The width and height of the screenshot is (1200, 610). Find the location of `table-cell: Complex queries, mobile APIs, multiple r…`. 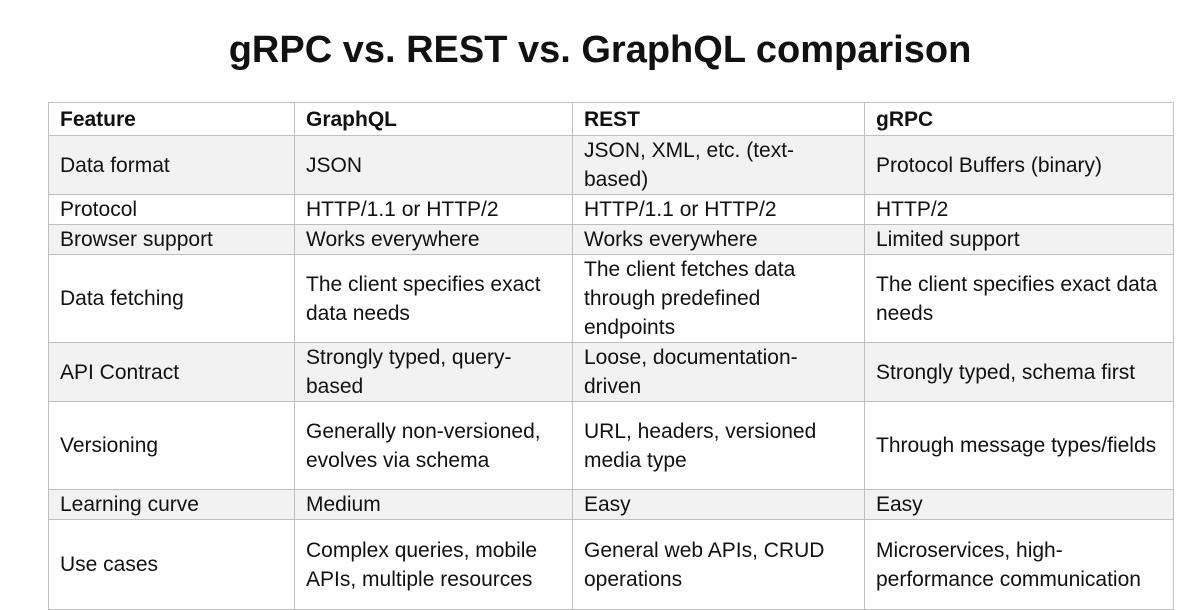

table-cell: Complex queries, mobile APIs, multiple r… is located at coordinates (433, 564).